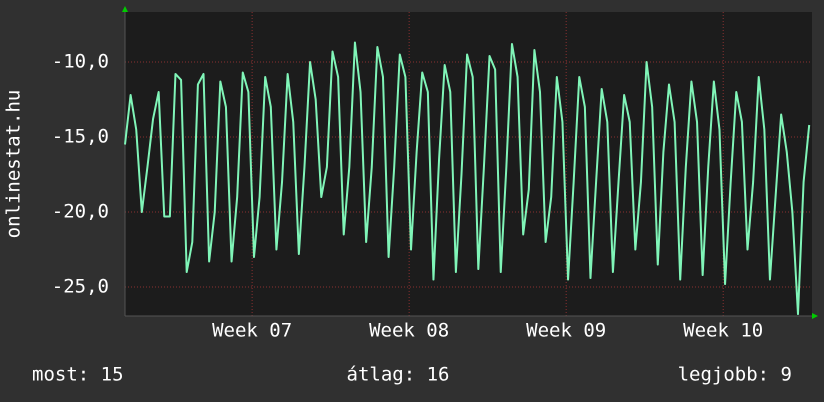 The width and height of the screenshot is (824, 402). I want to click on y-tick-label: -15,0, so click(80, 136).